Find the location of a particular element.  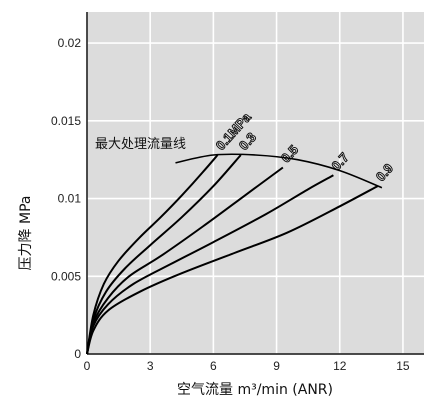

x-tick-label: 3 is located at coordinates (150, 366).